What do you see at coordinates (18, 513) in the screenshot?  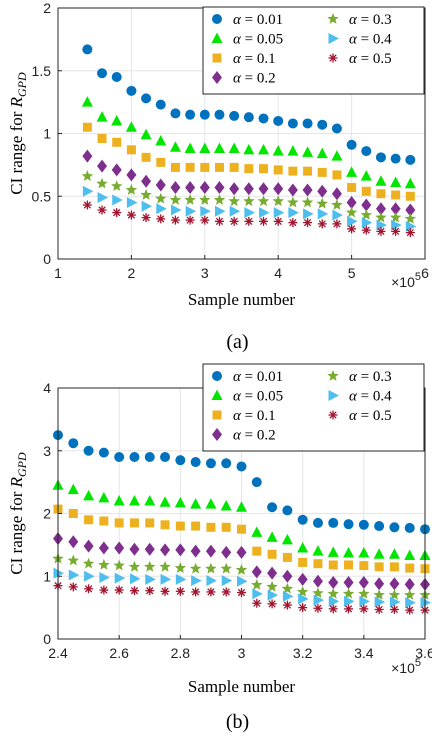 I see `y-axis-label: CI range for RGPD` at bounding box center [18, 513].